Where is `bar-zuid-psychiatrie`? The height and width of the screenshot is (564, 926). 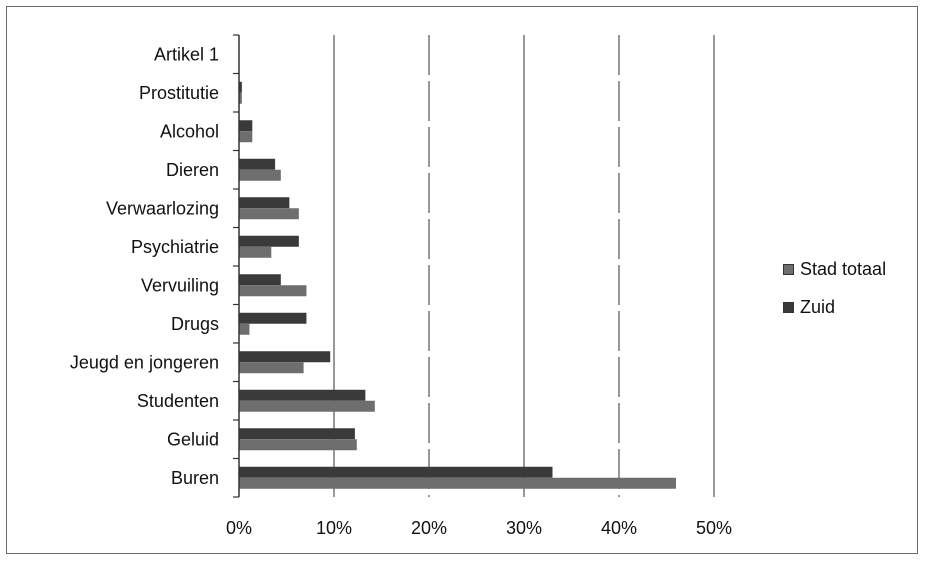 bar-zuid-psychiatrie is located at coordinates (269, 241).